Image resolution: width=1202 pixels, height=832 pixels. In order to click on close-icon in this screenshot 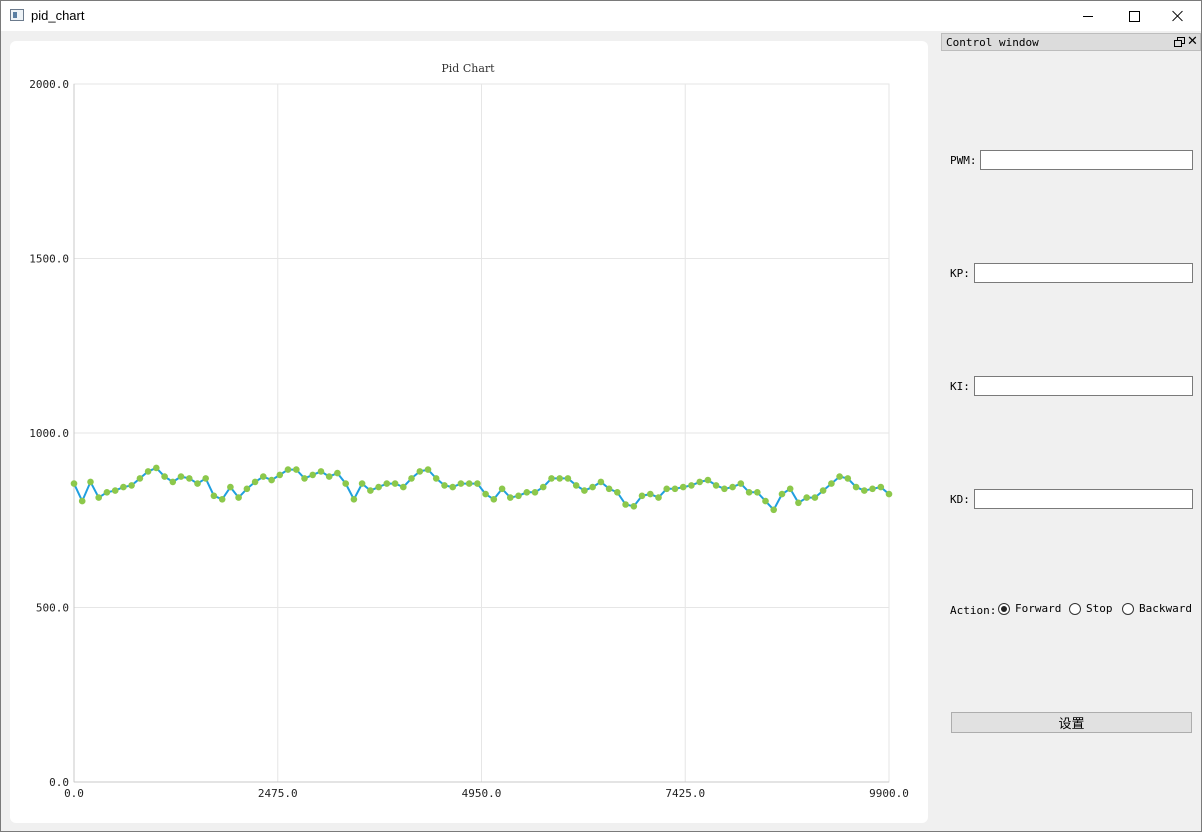, I will do `click(1178, 16)`.